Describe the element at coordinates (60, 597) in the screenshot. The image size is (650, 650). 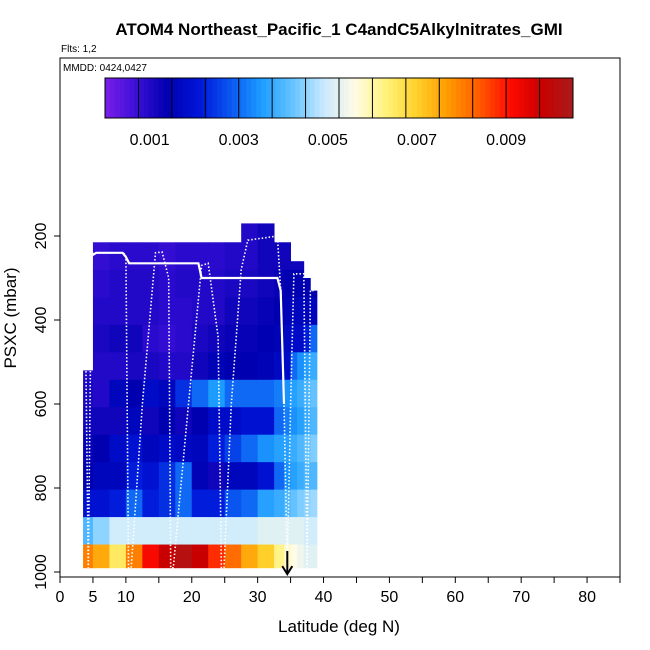
I see `x-tick-label: 0` at that location.